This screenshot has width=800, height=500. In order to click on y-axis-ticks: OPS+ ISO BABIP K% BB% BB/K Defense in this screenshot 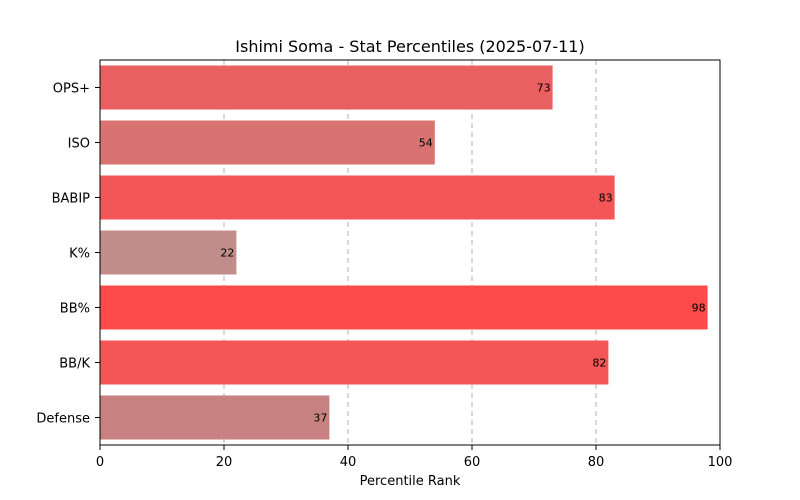, I will do `click(68, 254)`.